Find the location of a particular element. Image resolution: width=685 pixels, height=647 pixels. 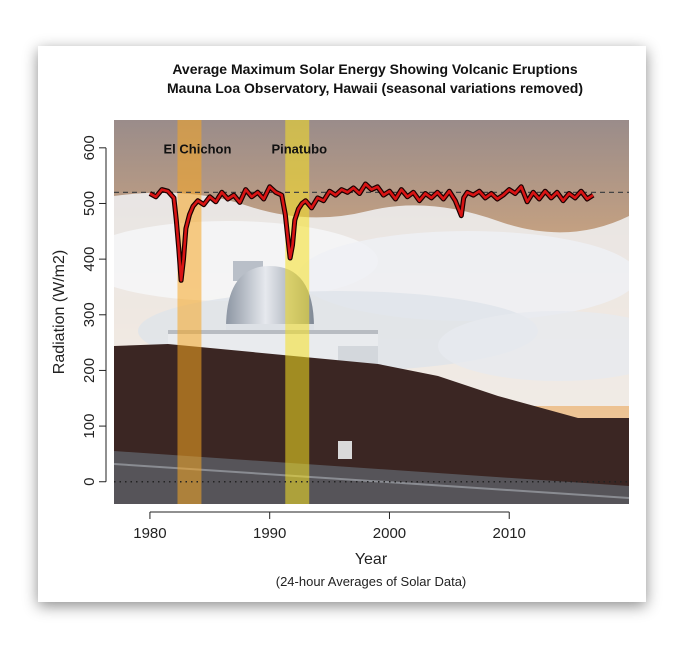

x-axis-note: (24-hour Averages of Solar Data) is located at coordinates (371, 581).